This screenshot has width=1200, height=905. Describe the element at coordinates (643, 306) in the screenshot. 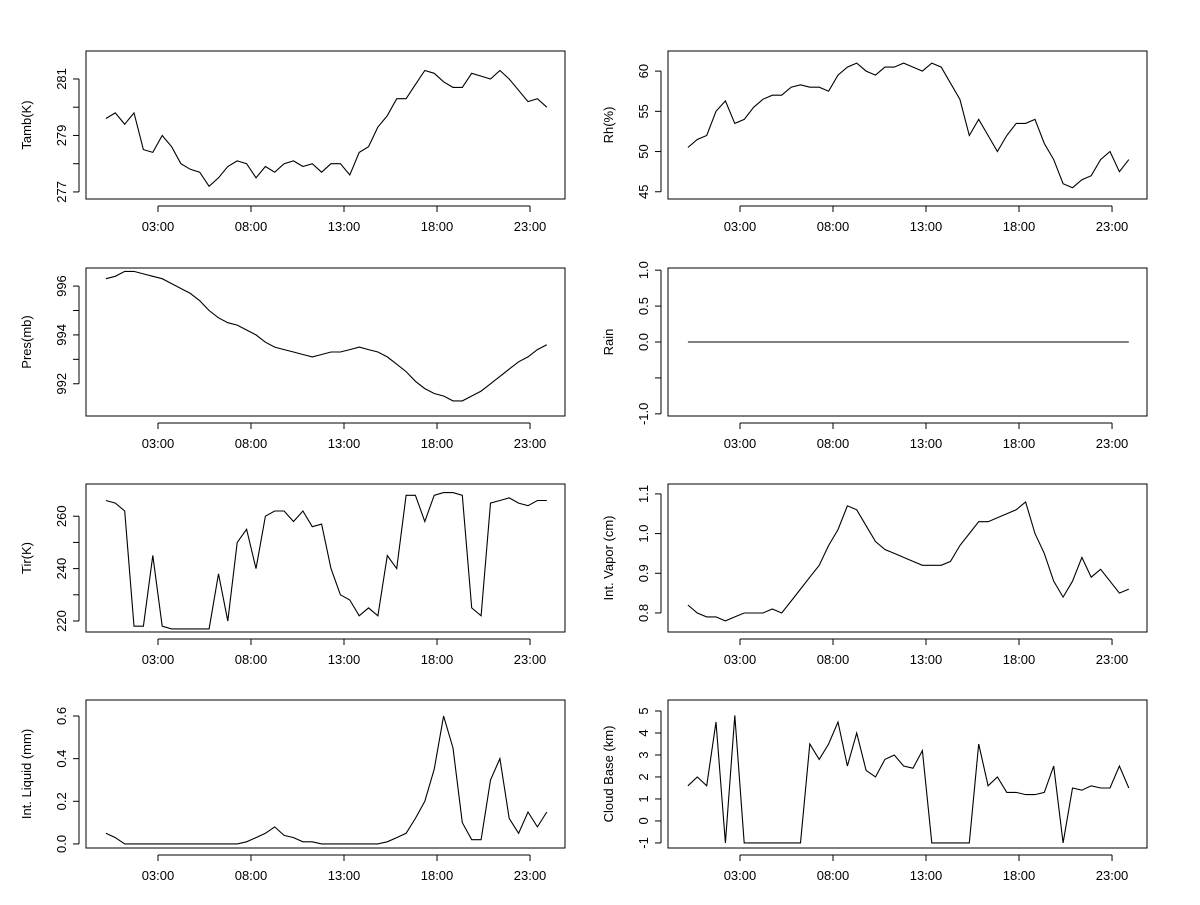

I see `y-tick-label: 0.5` at that location.